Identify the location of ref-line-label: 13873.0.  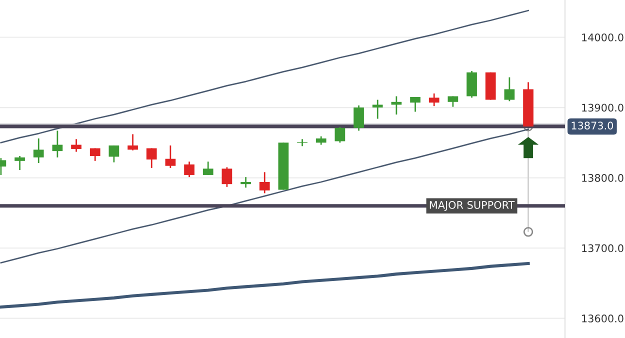
(593, 126).